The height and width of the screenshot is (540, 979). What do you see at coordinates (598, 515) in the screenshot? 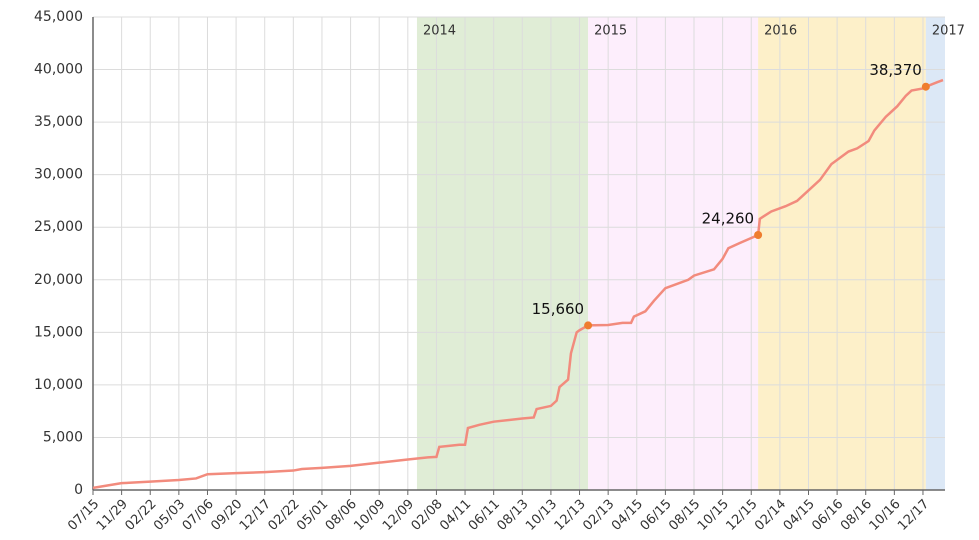
I see `x-tick-label: 02/13` at bounding box center [598, 515].